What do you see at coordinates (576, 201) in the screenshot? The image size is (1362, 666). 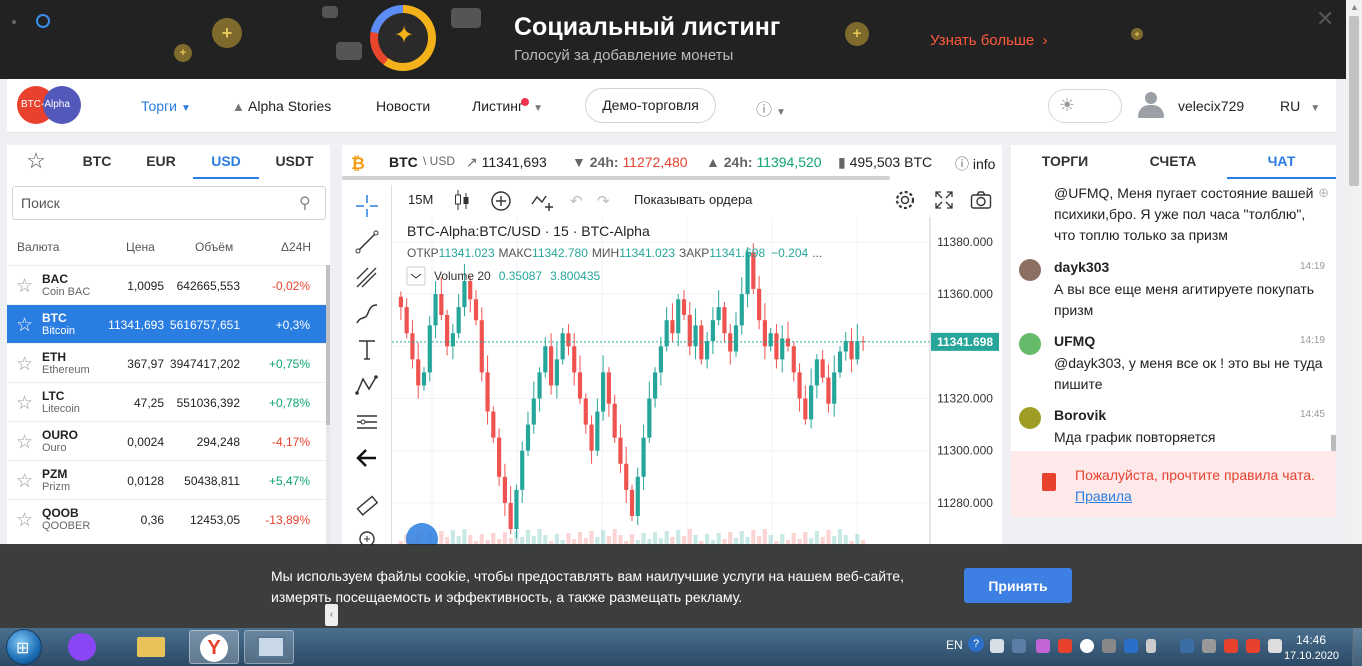 I see `undo-icon: ↶` at bounding box center [576, 201].